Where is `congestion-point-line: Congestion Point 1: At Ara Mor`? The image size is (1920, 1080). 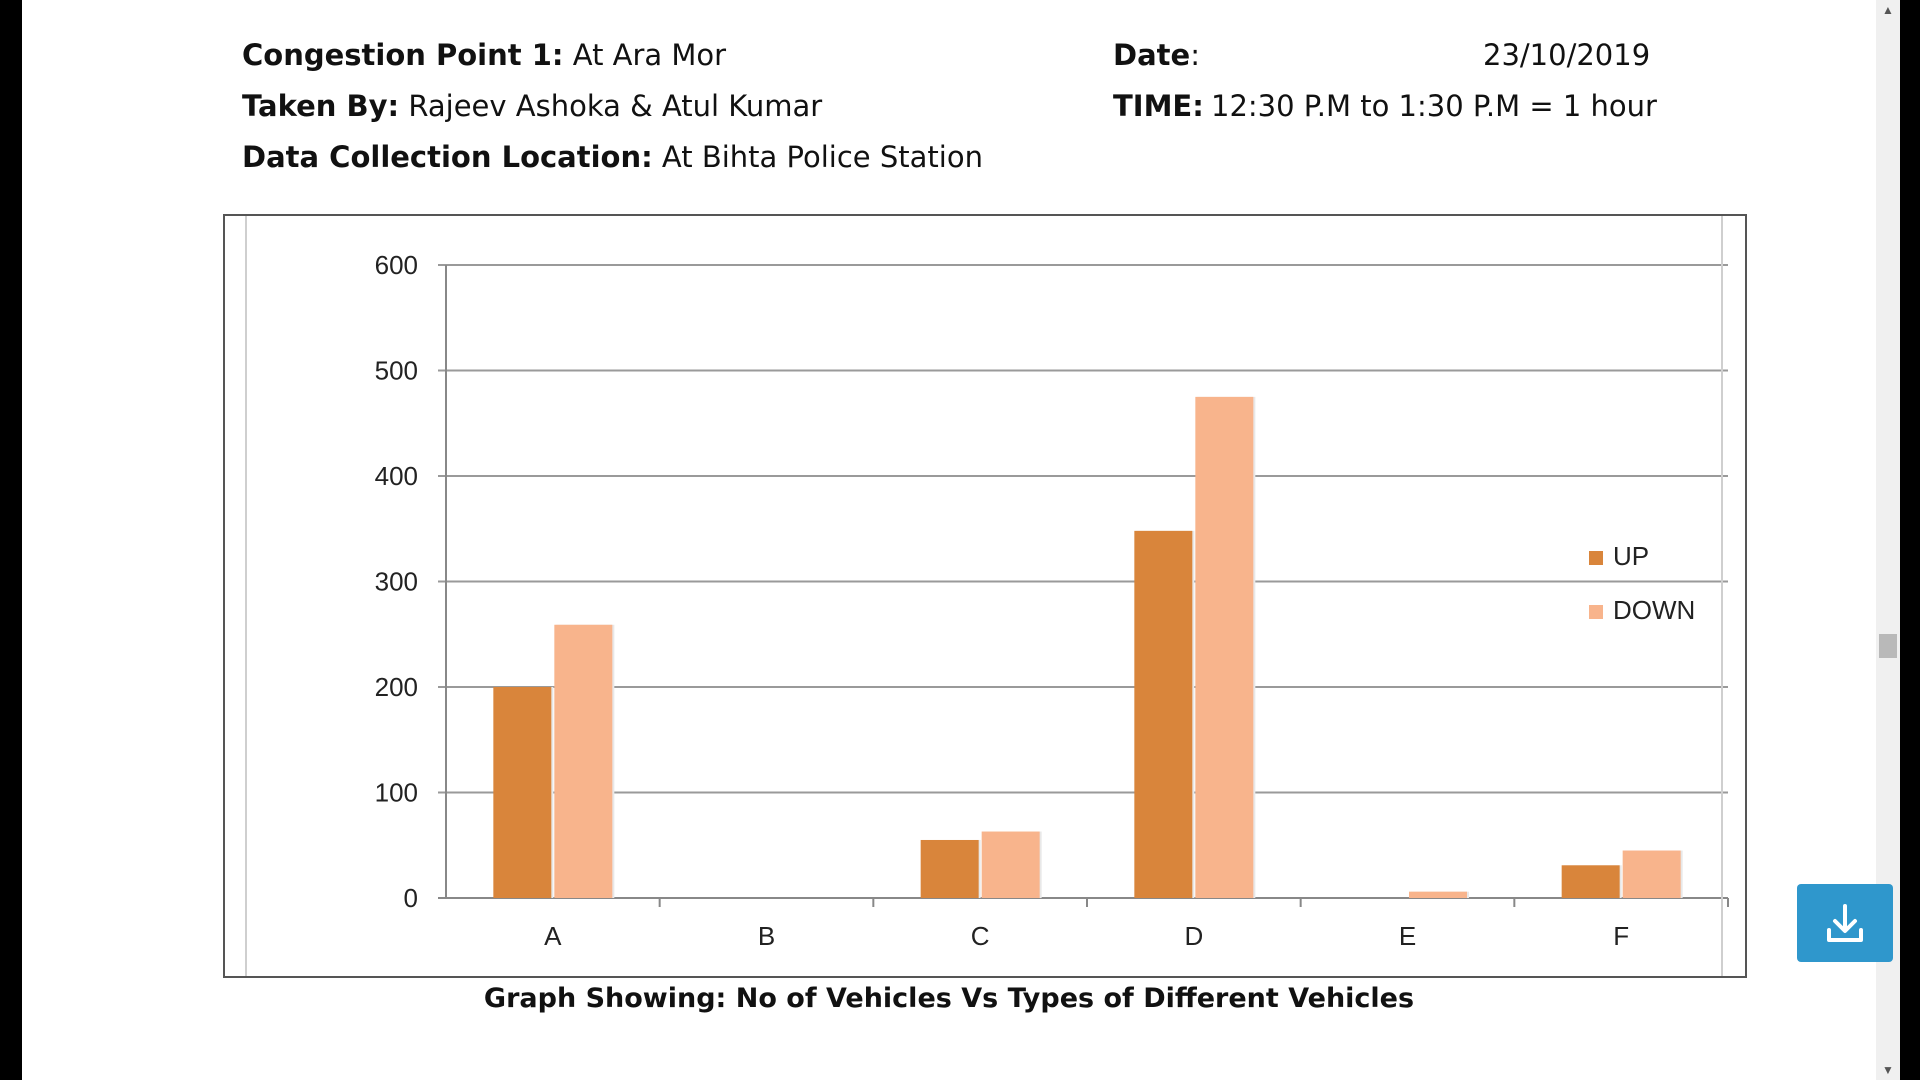
congestion-point-line: Congestion Point 1: At Ara Mor is located at coordinates (484, 55).